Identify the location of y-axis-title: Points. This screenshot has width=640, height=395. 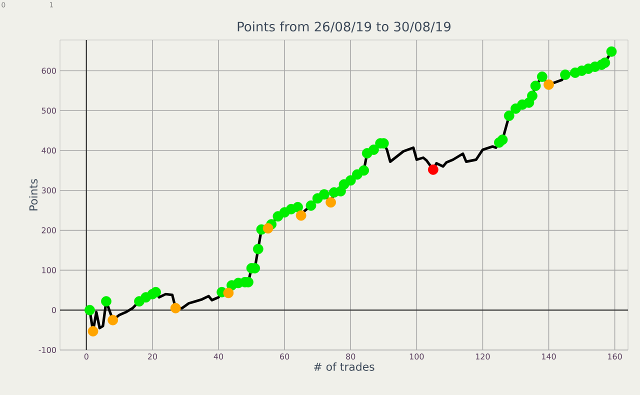
(33, 194).